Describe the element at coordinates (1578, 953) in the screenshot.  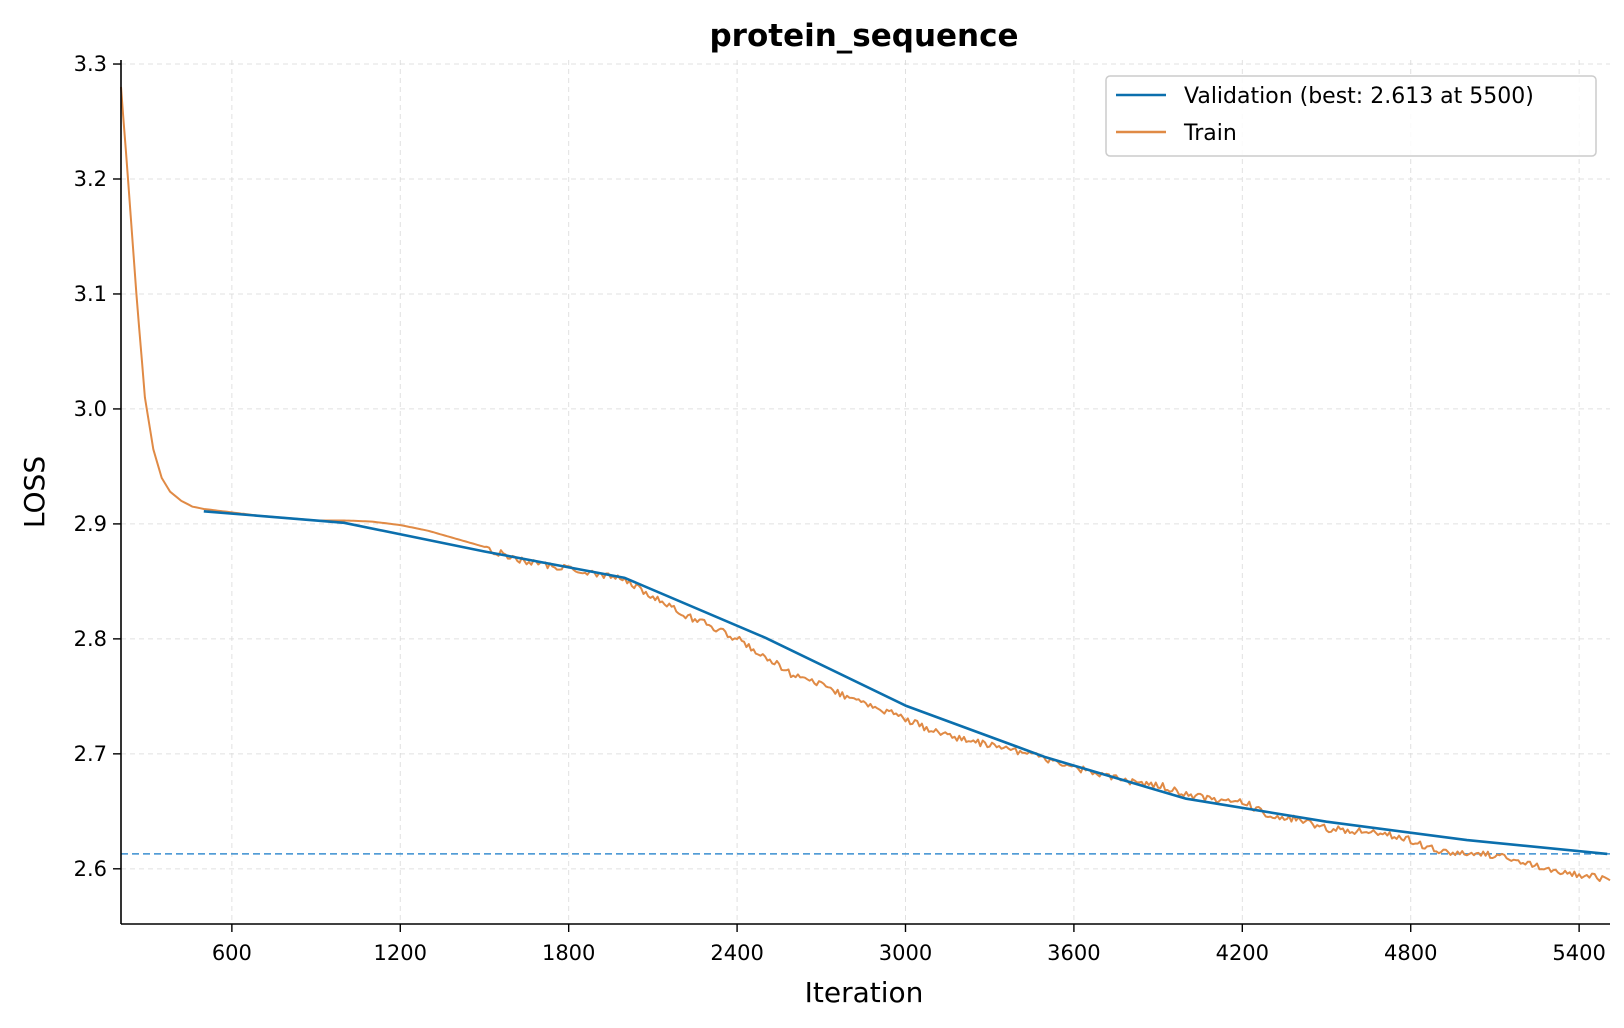
I see `x-tick-label-5400: 5400` at that location.